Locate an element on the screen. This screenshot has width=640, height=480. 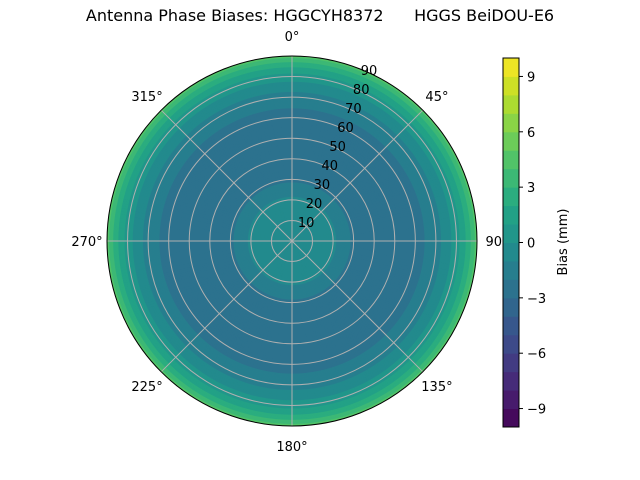
colorbar-tick-label: 3 is located at coordinates (531, 188).